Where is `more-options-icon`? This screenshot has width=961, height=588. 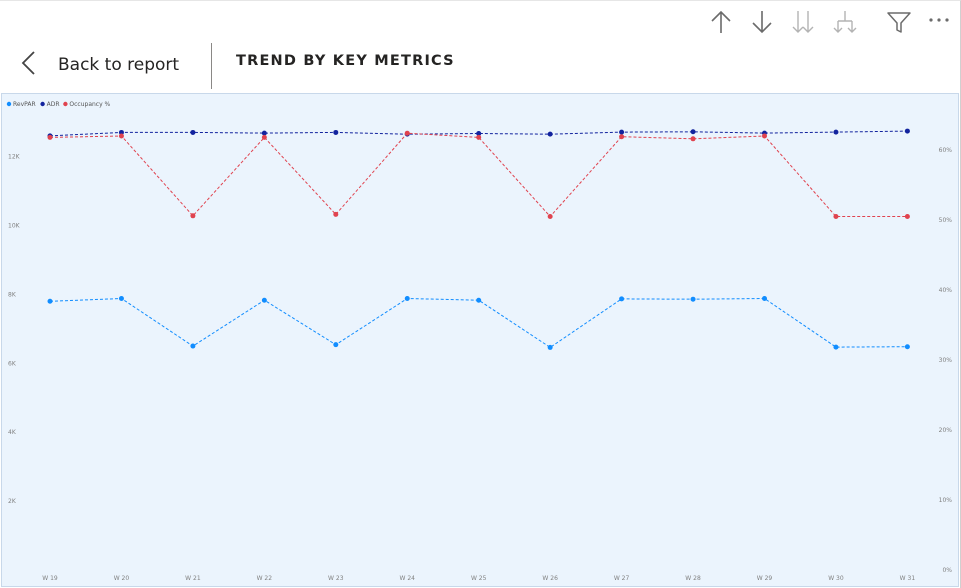
more-options-icon is located at coordinates (941, 22).